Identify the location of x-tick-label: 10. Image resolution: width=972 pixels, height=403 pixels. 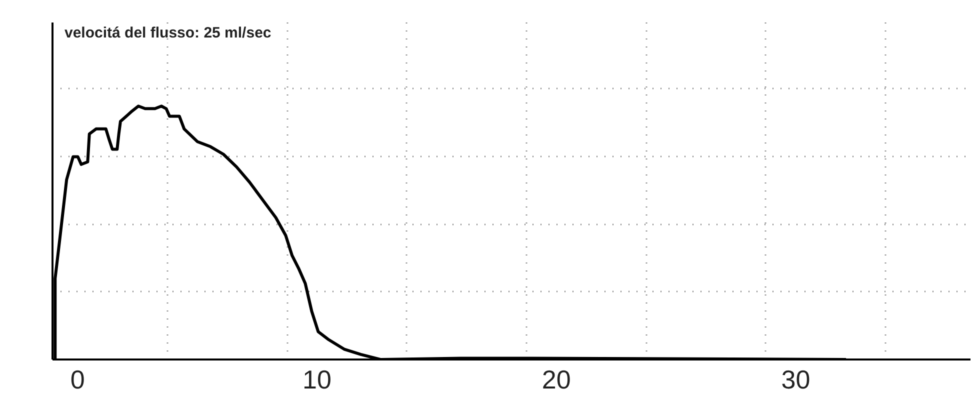
(317, 379).